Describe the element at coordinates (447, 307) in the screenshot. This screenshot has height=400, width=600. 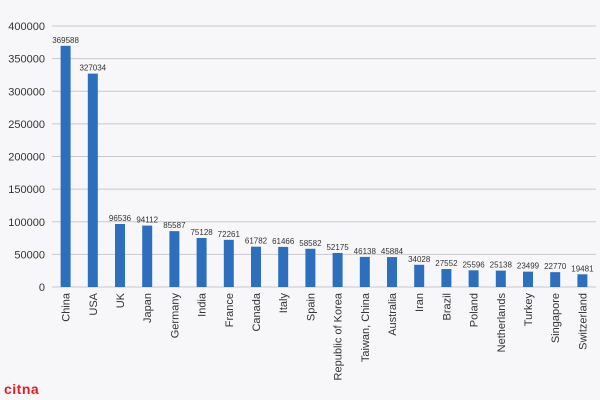
I see `category-label: Brazil` at that location.